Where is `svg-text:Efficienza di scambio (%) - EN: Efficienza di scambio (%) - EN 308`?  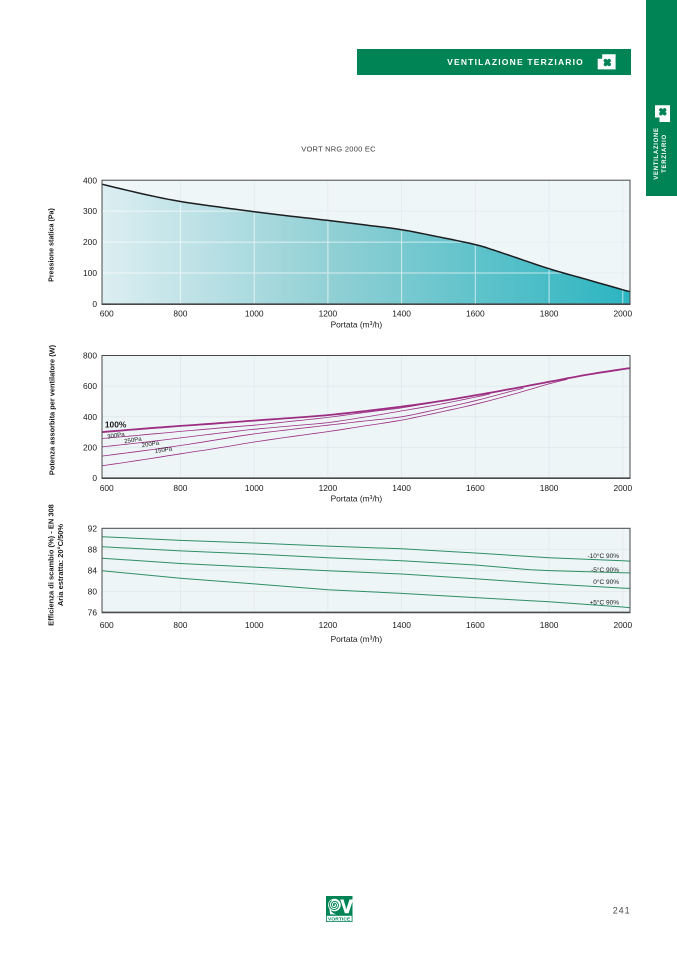 svg-text:Efficienza di scambio (%) - EN: Efficienza di scambio (%) - EN 308 is located at coordinates (51, 565).